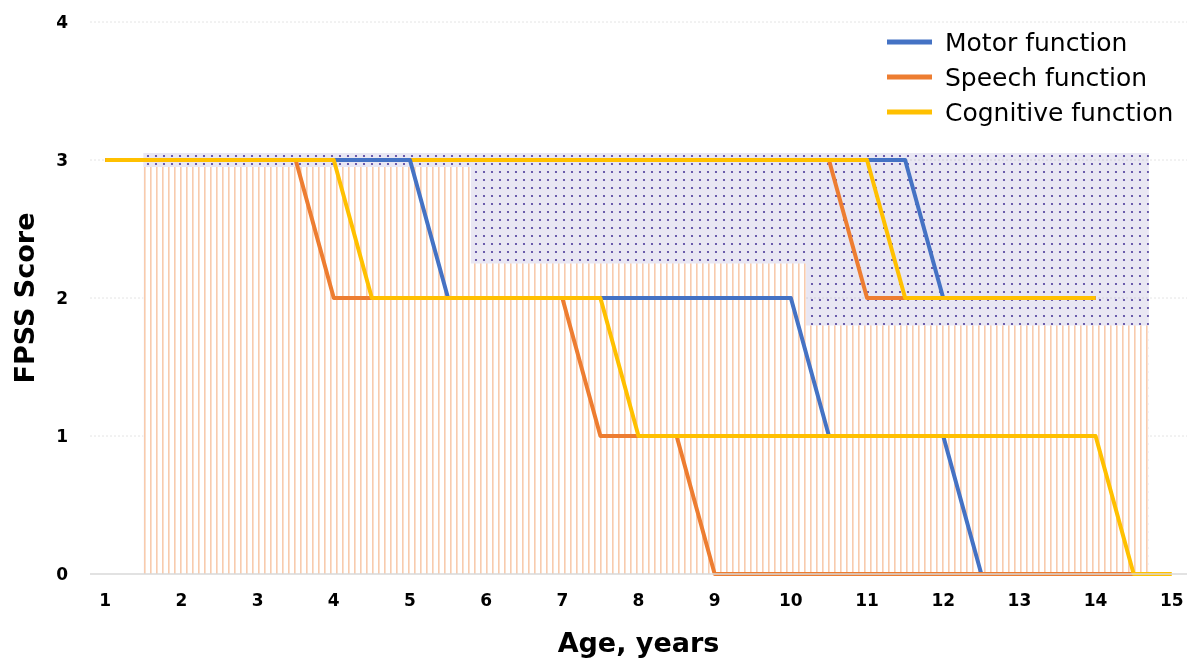 Image resolution: width=1193 pixels, height=660 pixels. I want to click on x-tick-label: 12, so click(943, 600).